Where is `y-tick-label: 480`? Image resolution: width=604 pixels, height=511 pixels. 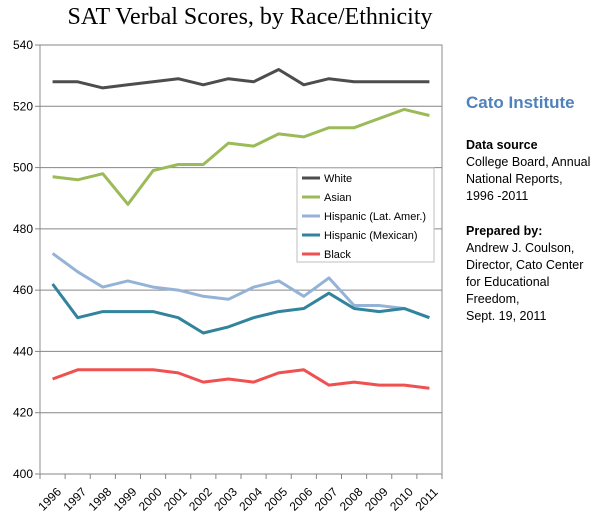 y-tick-label: 480 is located at coordinates (23, 229).